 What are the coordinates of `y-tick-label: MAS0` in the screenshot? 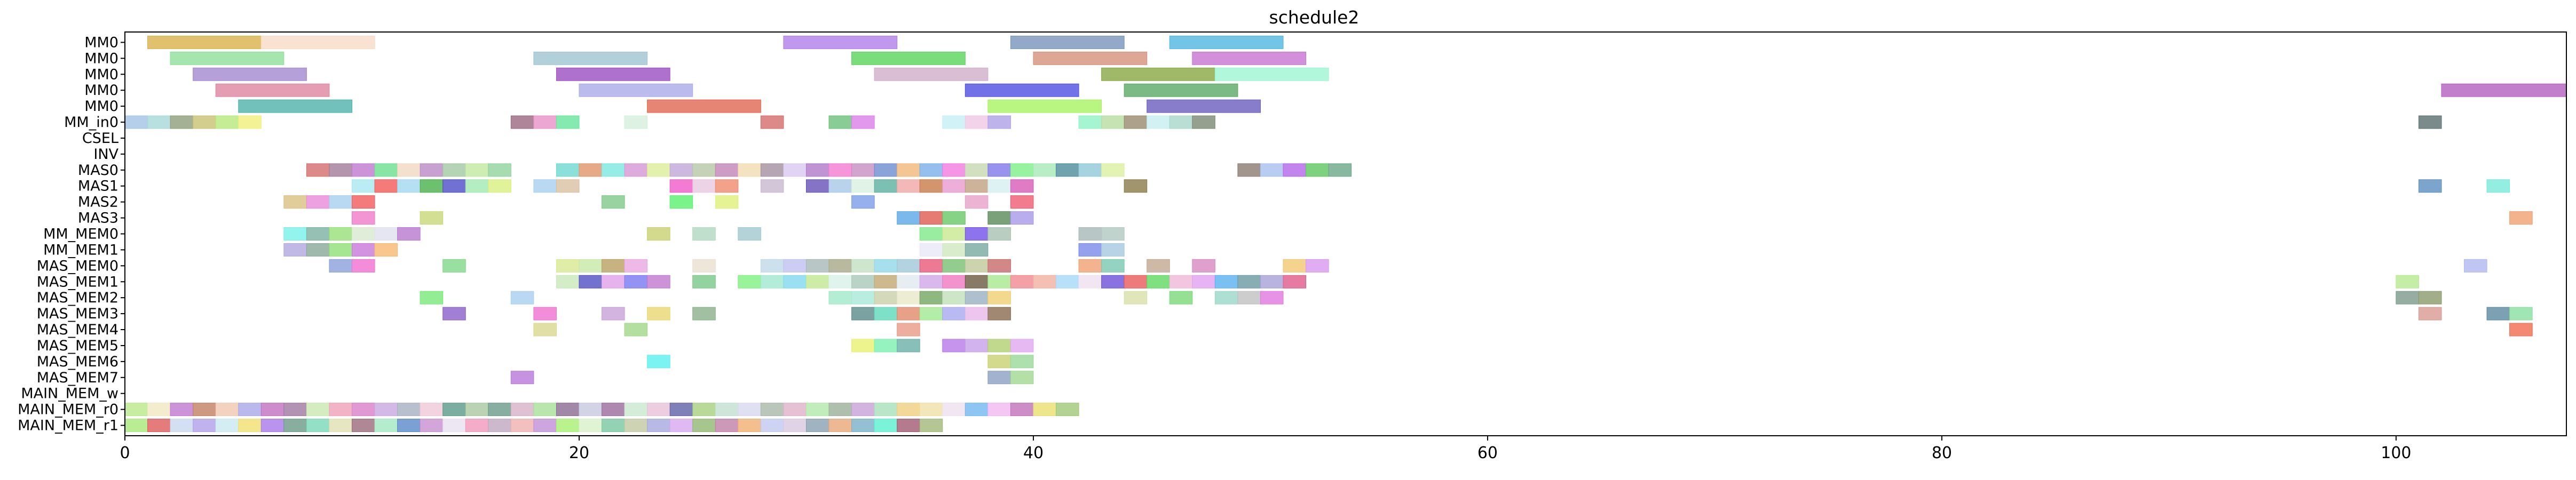 It's located at (98, 170).